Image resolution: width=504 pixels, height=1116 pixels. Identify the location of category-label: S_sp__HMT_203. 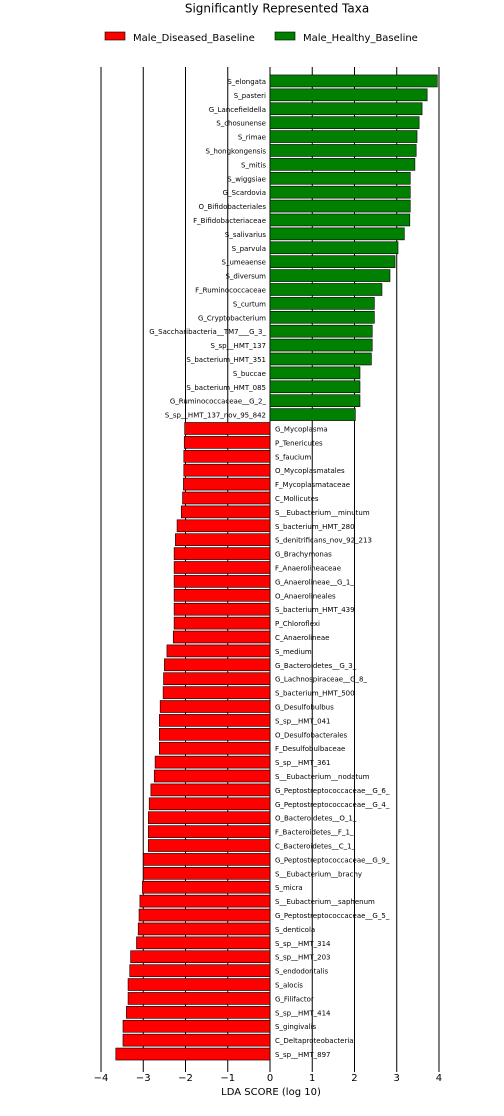
(302, 958).